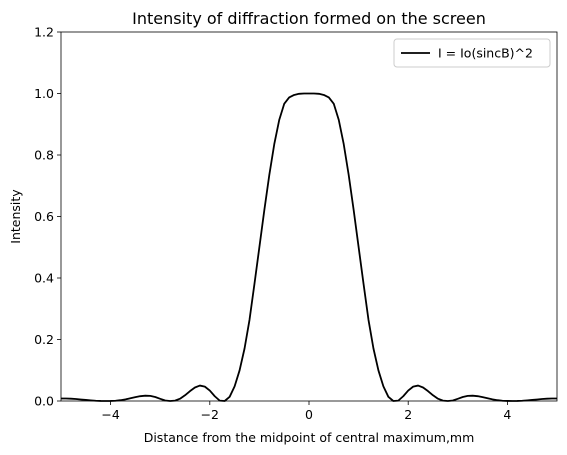 Image resolution: width=567 pixels, height=455 pixels. I want to click on y-tick-label: 1.0, so click(44, 93).